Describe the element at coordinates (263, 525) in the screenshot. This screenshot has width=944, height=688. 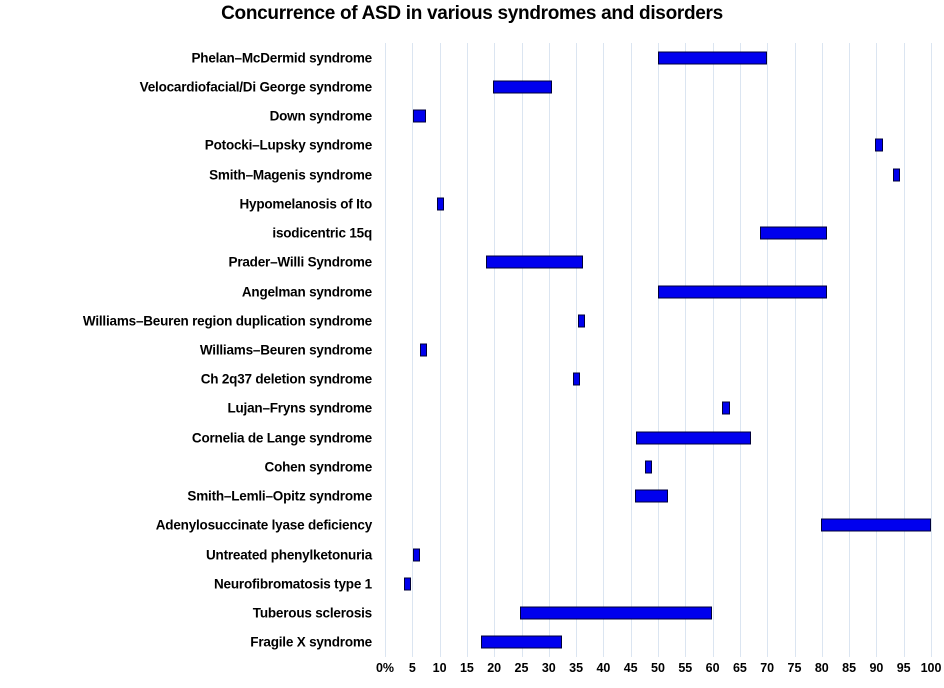
I see `category-label: Adenylosuccinate lyase deficiency` at that location.